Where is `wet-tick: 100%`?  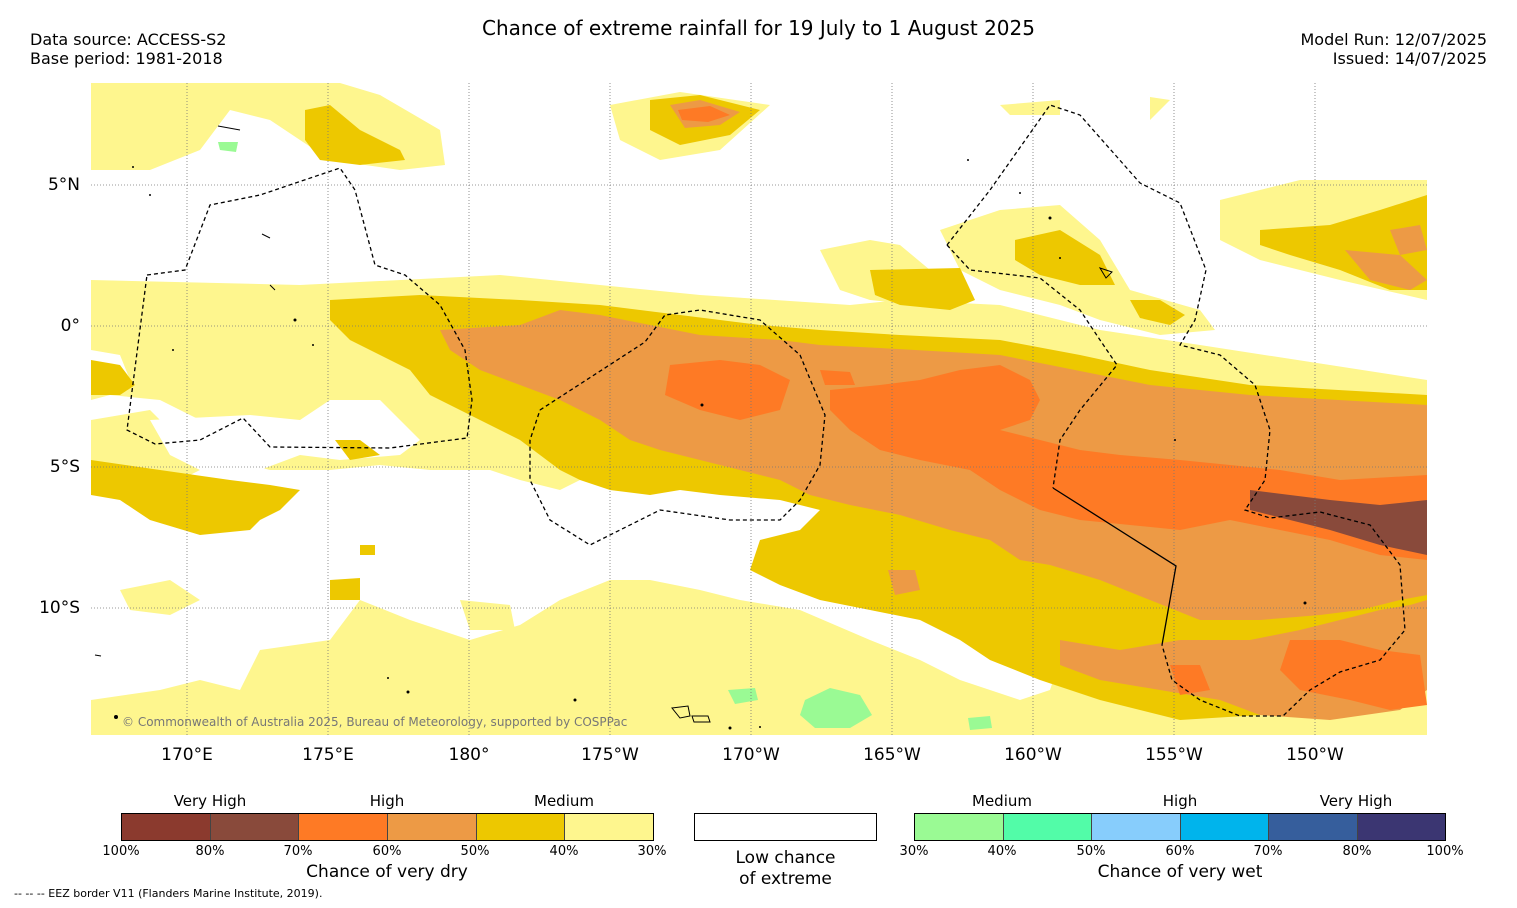 wet-tick: 100% is located at coordinates (1445, 851).